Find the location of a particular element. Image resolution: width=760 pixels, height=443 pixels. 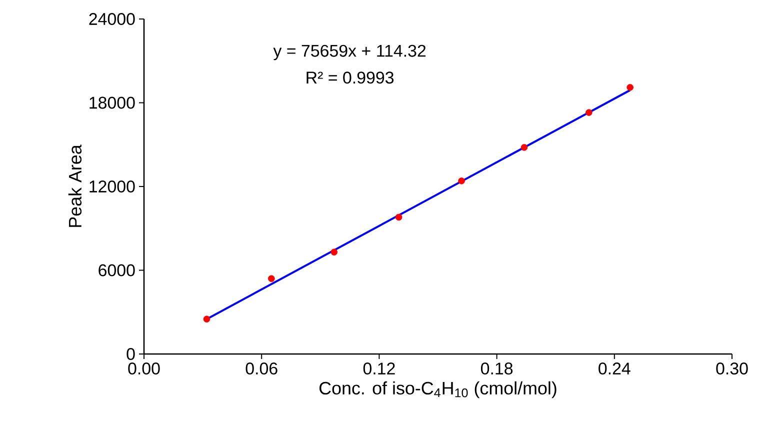

y-tick-label: 0 is located at coordinates (130, 354).